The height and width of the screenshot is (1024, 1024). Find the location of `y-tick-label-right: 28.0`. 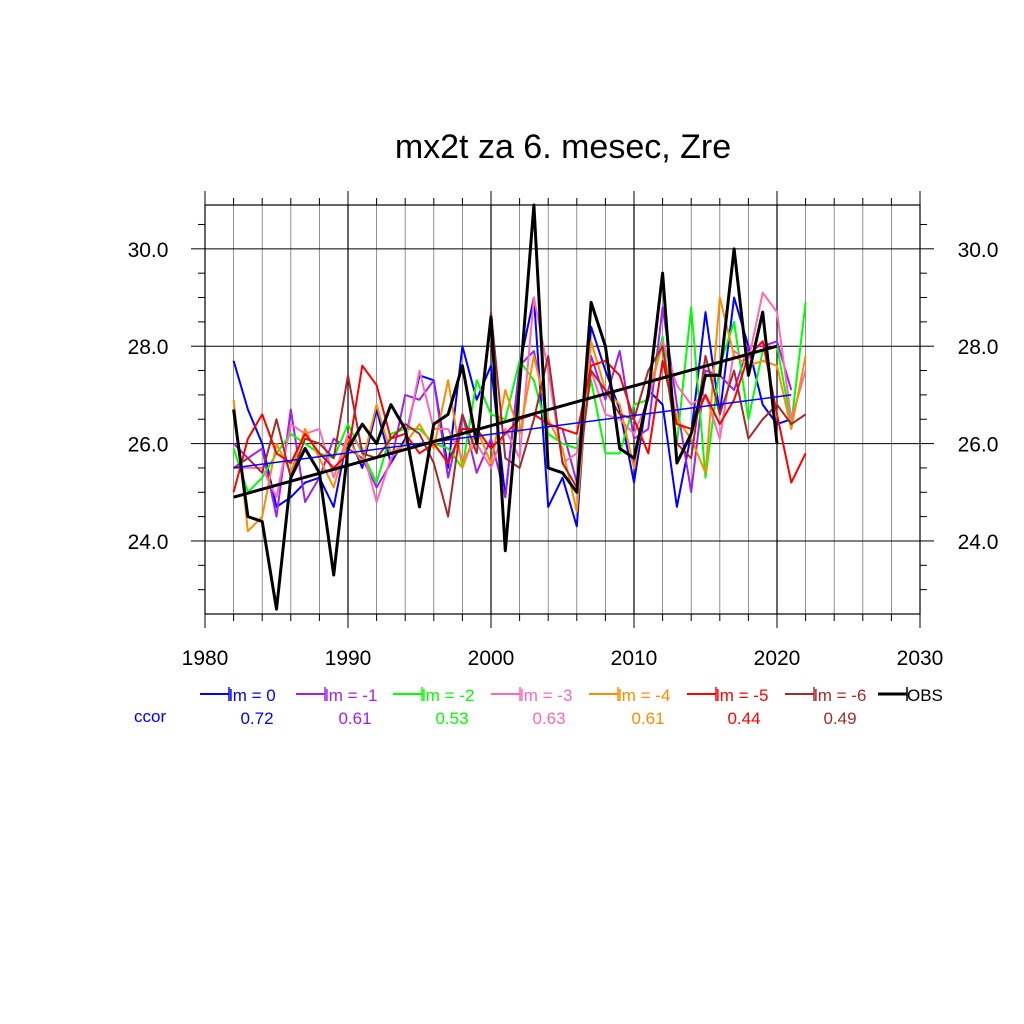

y-tick-label-right: 28.0 is located at coordinates (978, 347).